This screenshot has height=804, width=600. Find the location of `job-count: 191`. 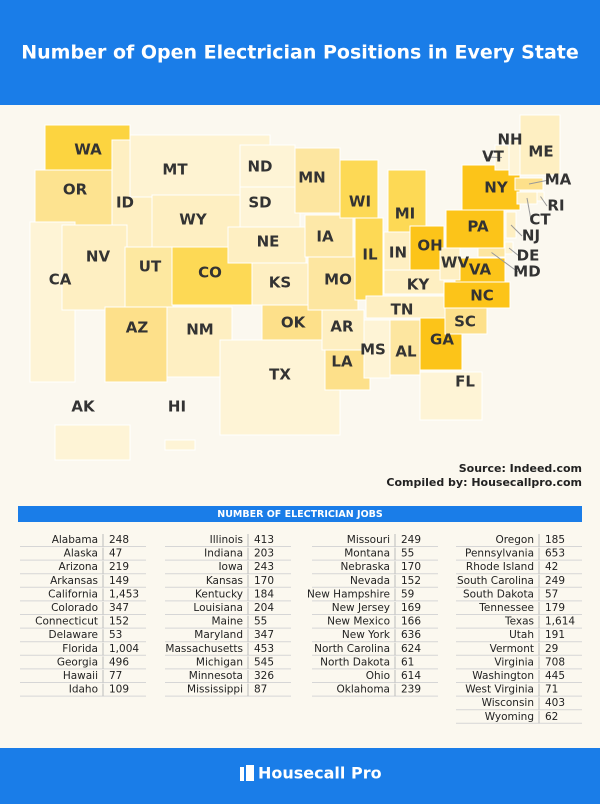

job-count: 191 is located at coordinates (555, 635).